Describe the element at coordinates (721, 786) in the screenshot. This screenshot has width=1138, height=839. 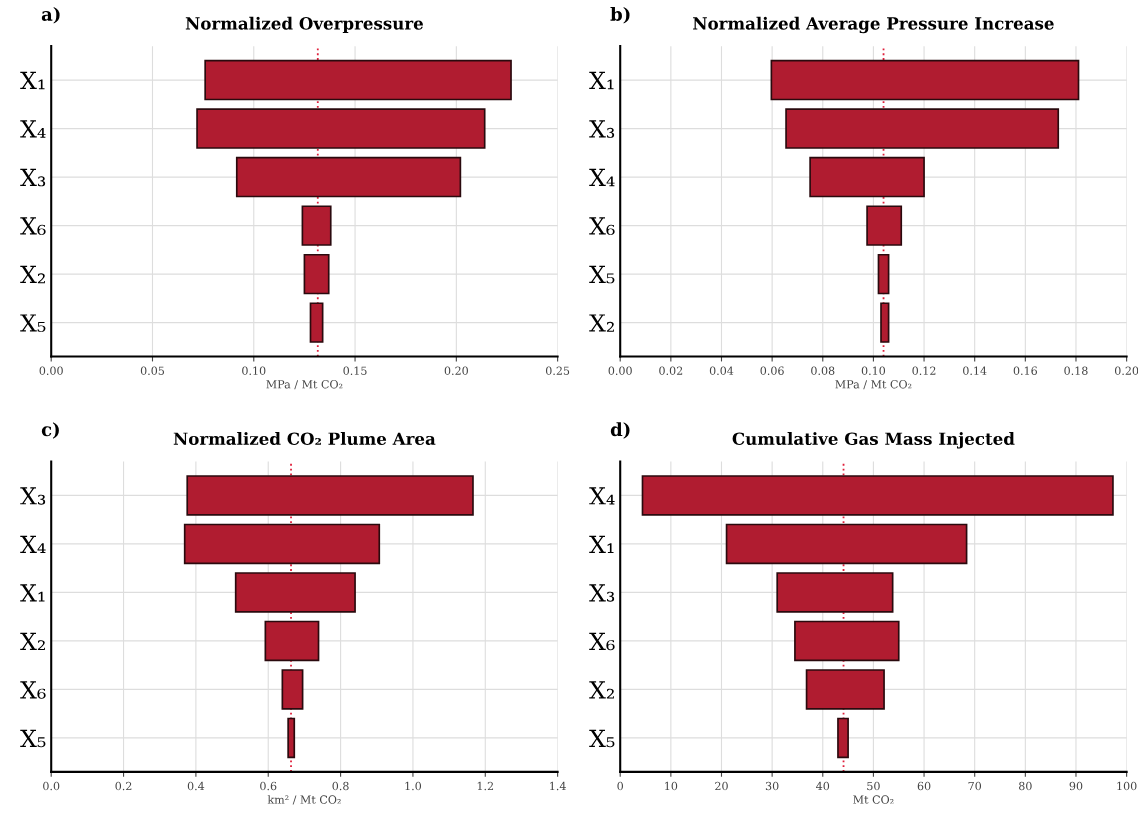
I see `x-tick-label: 20` at that location.